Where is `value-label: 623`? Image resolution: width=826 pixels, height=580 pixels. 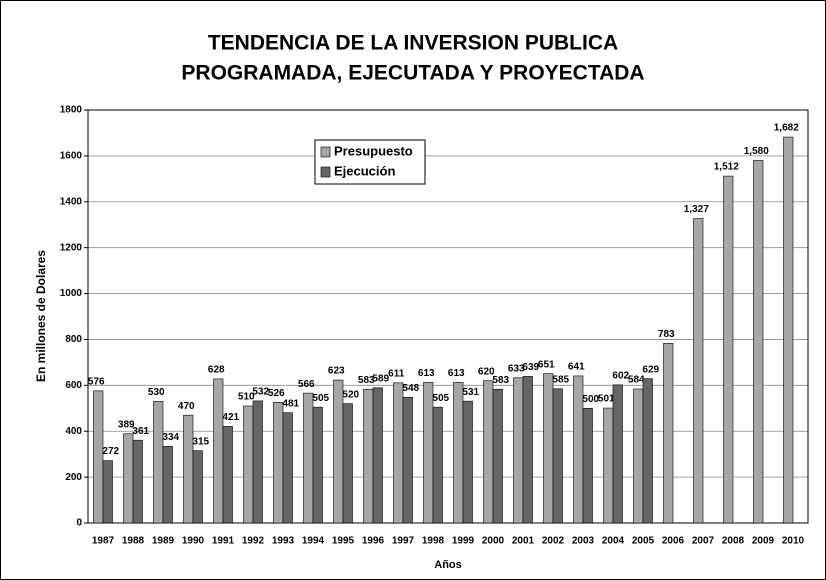
value-label: 623 is located at coordinates (336, 371).